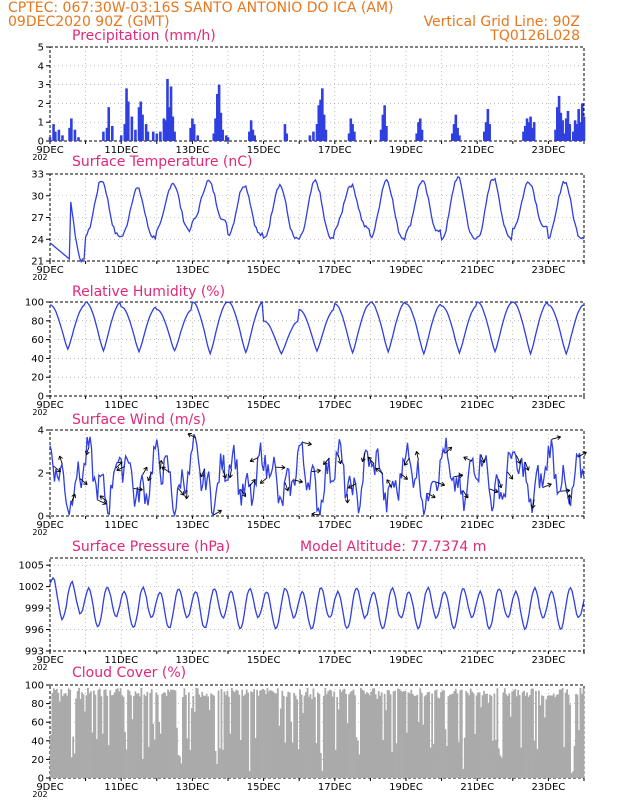 The image size is (618, 800). Describe the element at coordinates (335, 660) in the screenshot. I see `pres-xtick-label: 17DEC` at that location.